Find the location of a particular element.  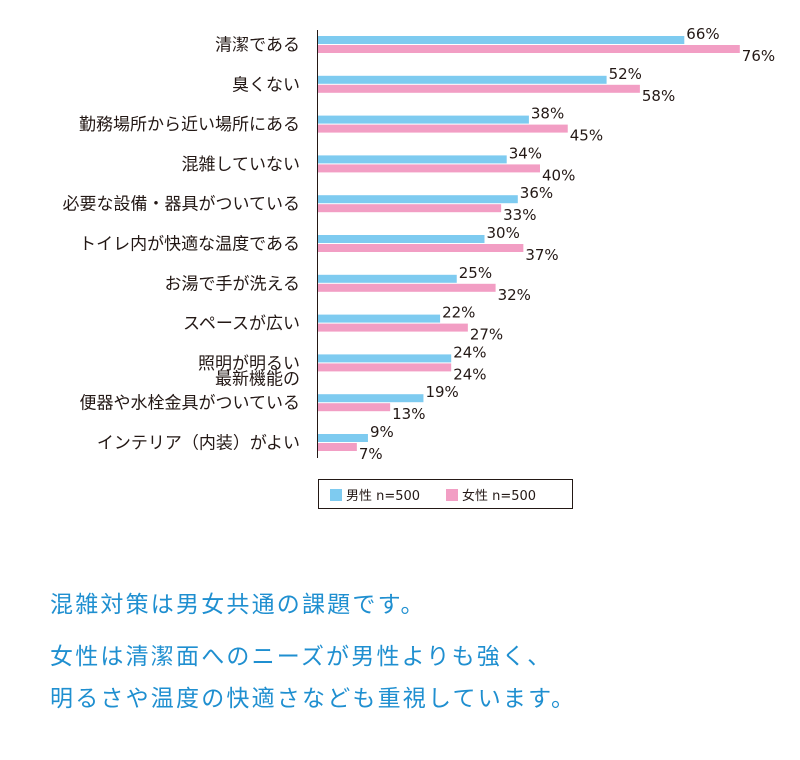

caption-line-2: 女性は清潔面へのニーズが男性よりも強く、 is located at coordinates (301, 657).